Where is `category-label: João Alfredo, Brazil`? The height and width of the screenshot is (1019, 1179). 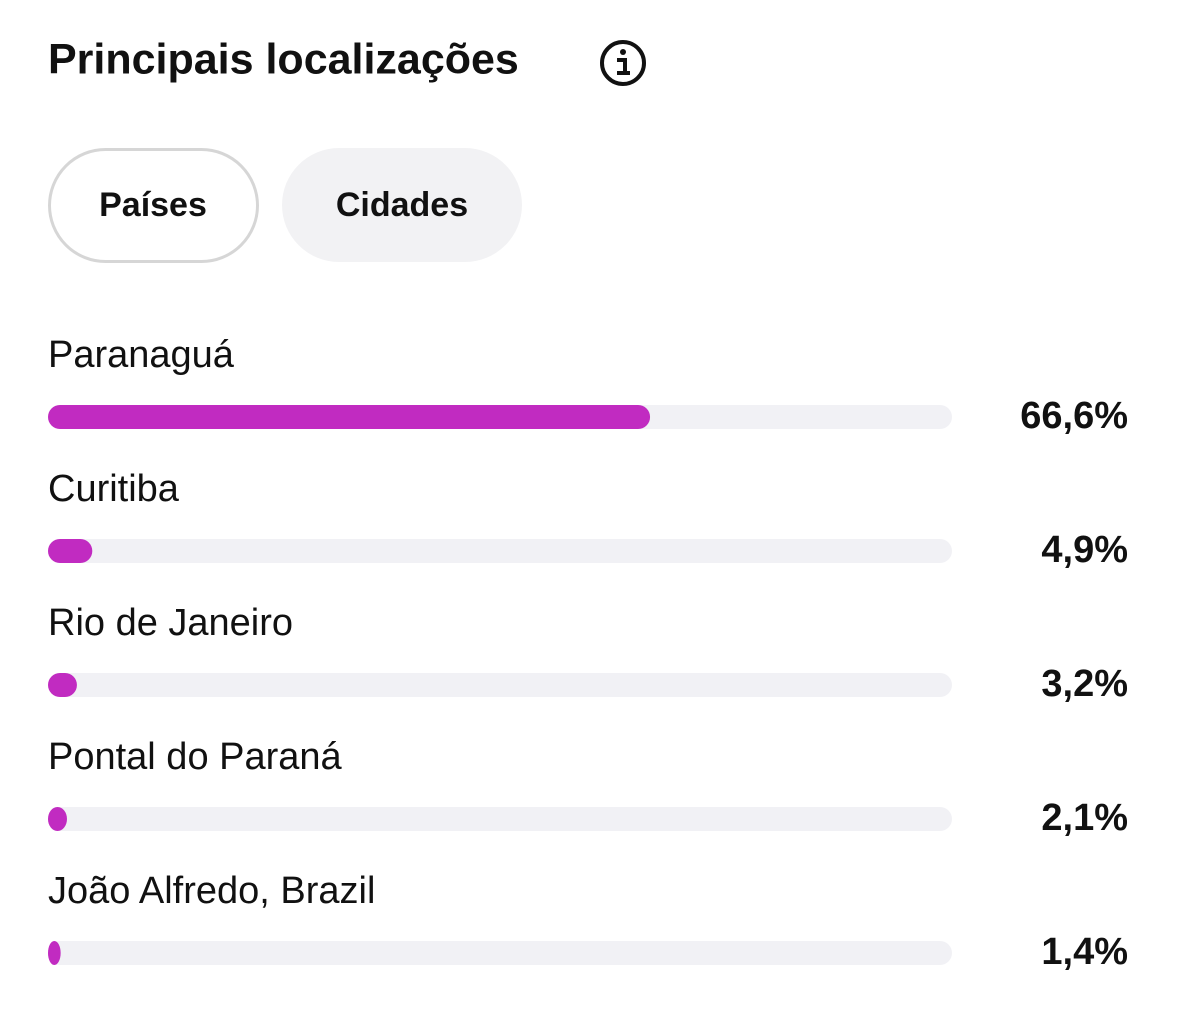 category-label: João Alfredo, Brazil is located at coordinates (211, 891).